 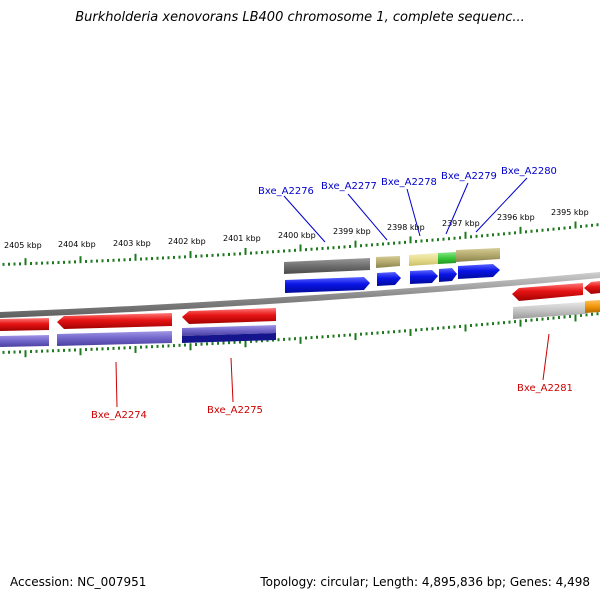 I want to click on scale-label: 2396 kbp, so click(x=516, y=217).